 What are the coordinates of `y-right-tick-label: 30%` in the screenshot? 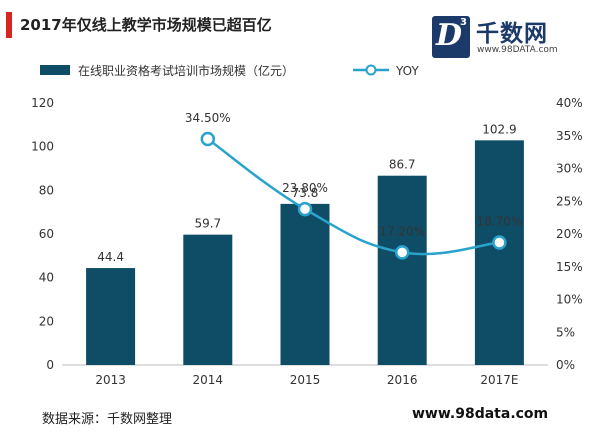 It's located at (569, 169).